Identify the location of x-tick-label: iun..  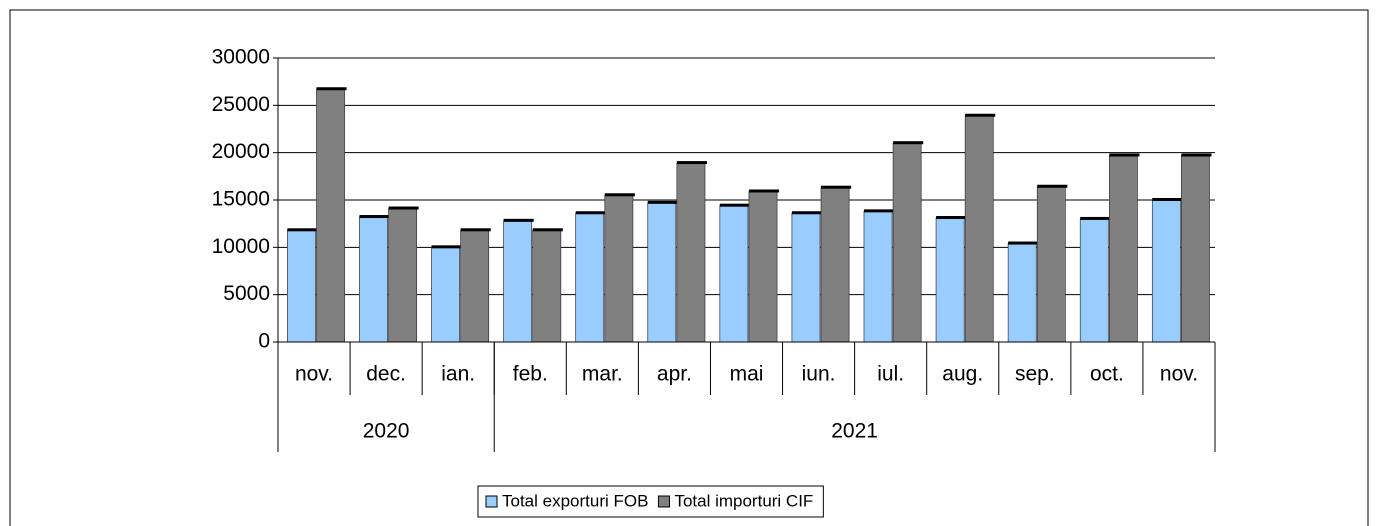
(819, 374).